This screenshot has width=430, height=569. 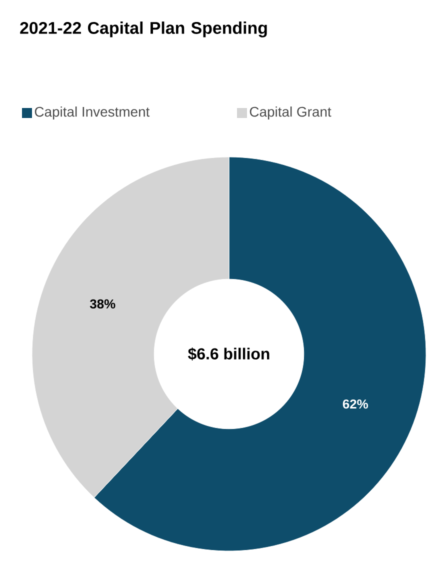 What do you see at coordinates (229, 354) in the screenshot?
I see `text: $6.6 billion` at bounding box center [229, 354].